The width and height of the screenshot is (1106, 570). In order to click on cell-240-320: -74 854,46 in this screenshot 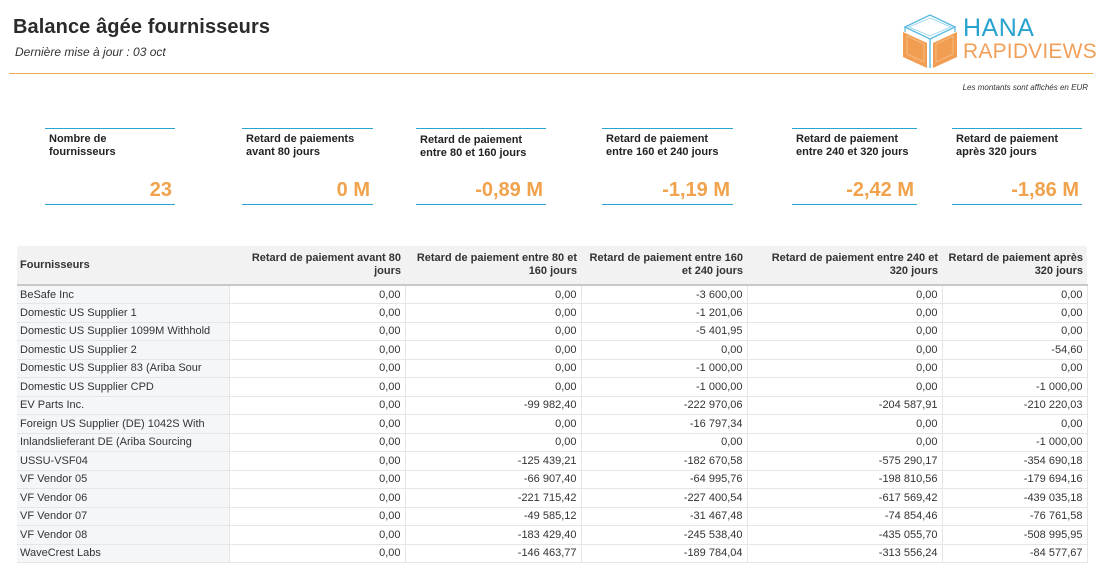, I will do `click(845, 516)`.